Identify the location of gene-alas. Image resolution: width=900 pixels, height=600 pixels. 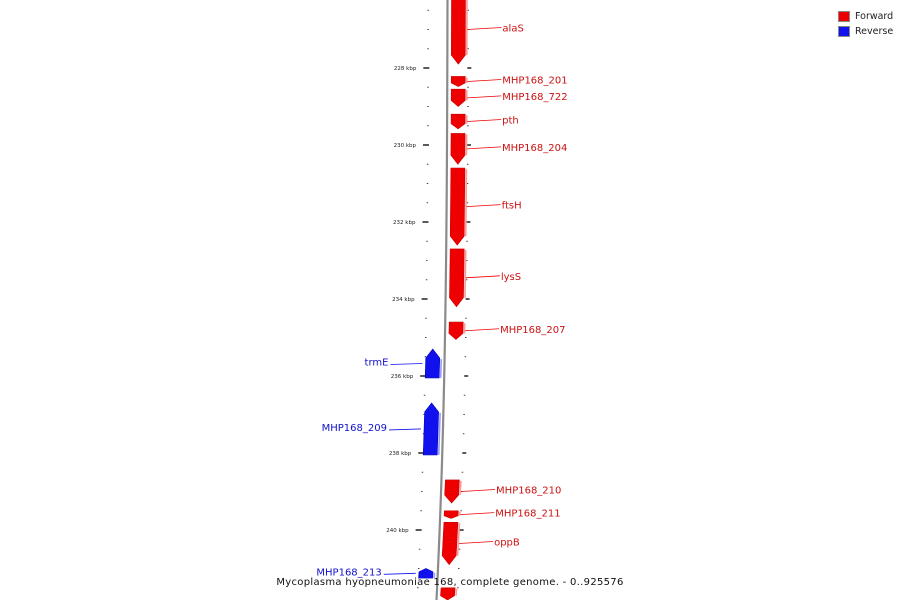
(459, 32).